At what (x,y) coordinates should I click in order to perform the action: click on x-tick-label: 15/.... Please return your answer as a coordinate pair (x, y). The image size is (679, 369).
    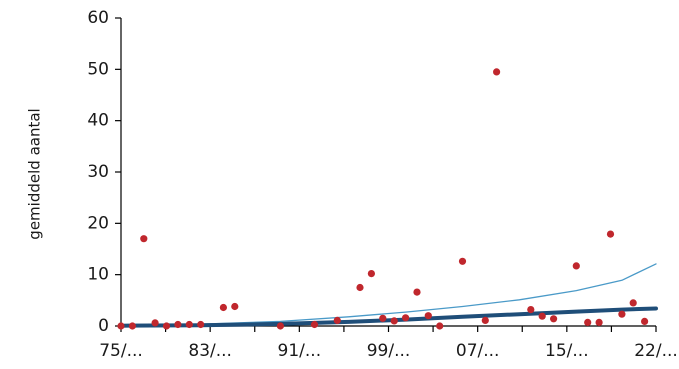
    Looking at the image, I should click on (567, 351).